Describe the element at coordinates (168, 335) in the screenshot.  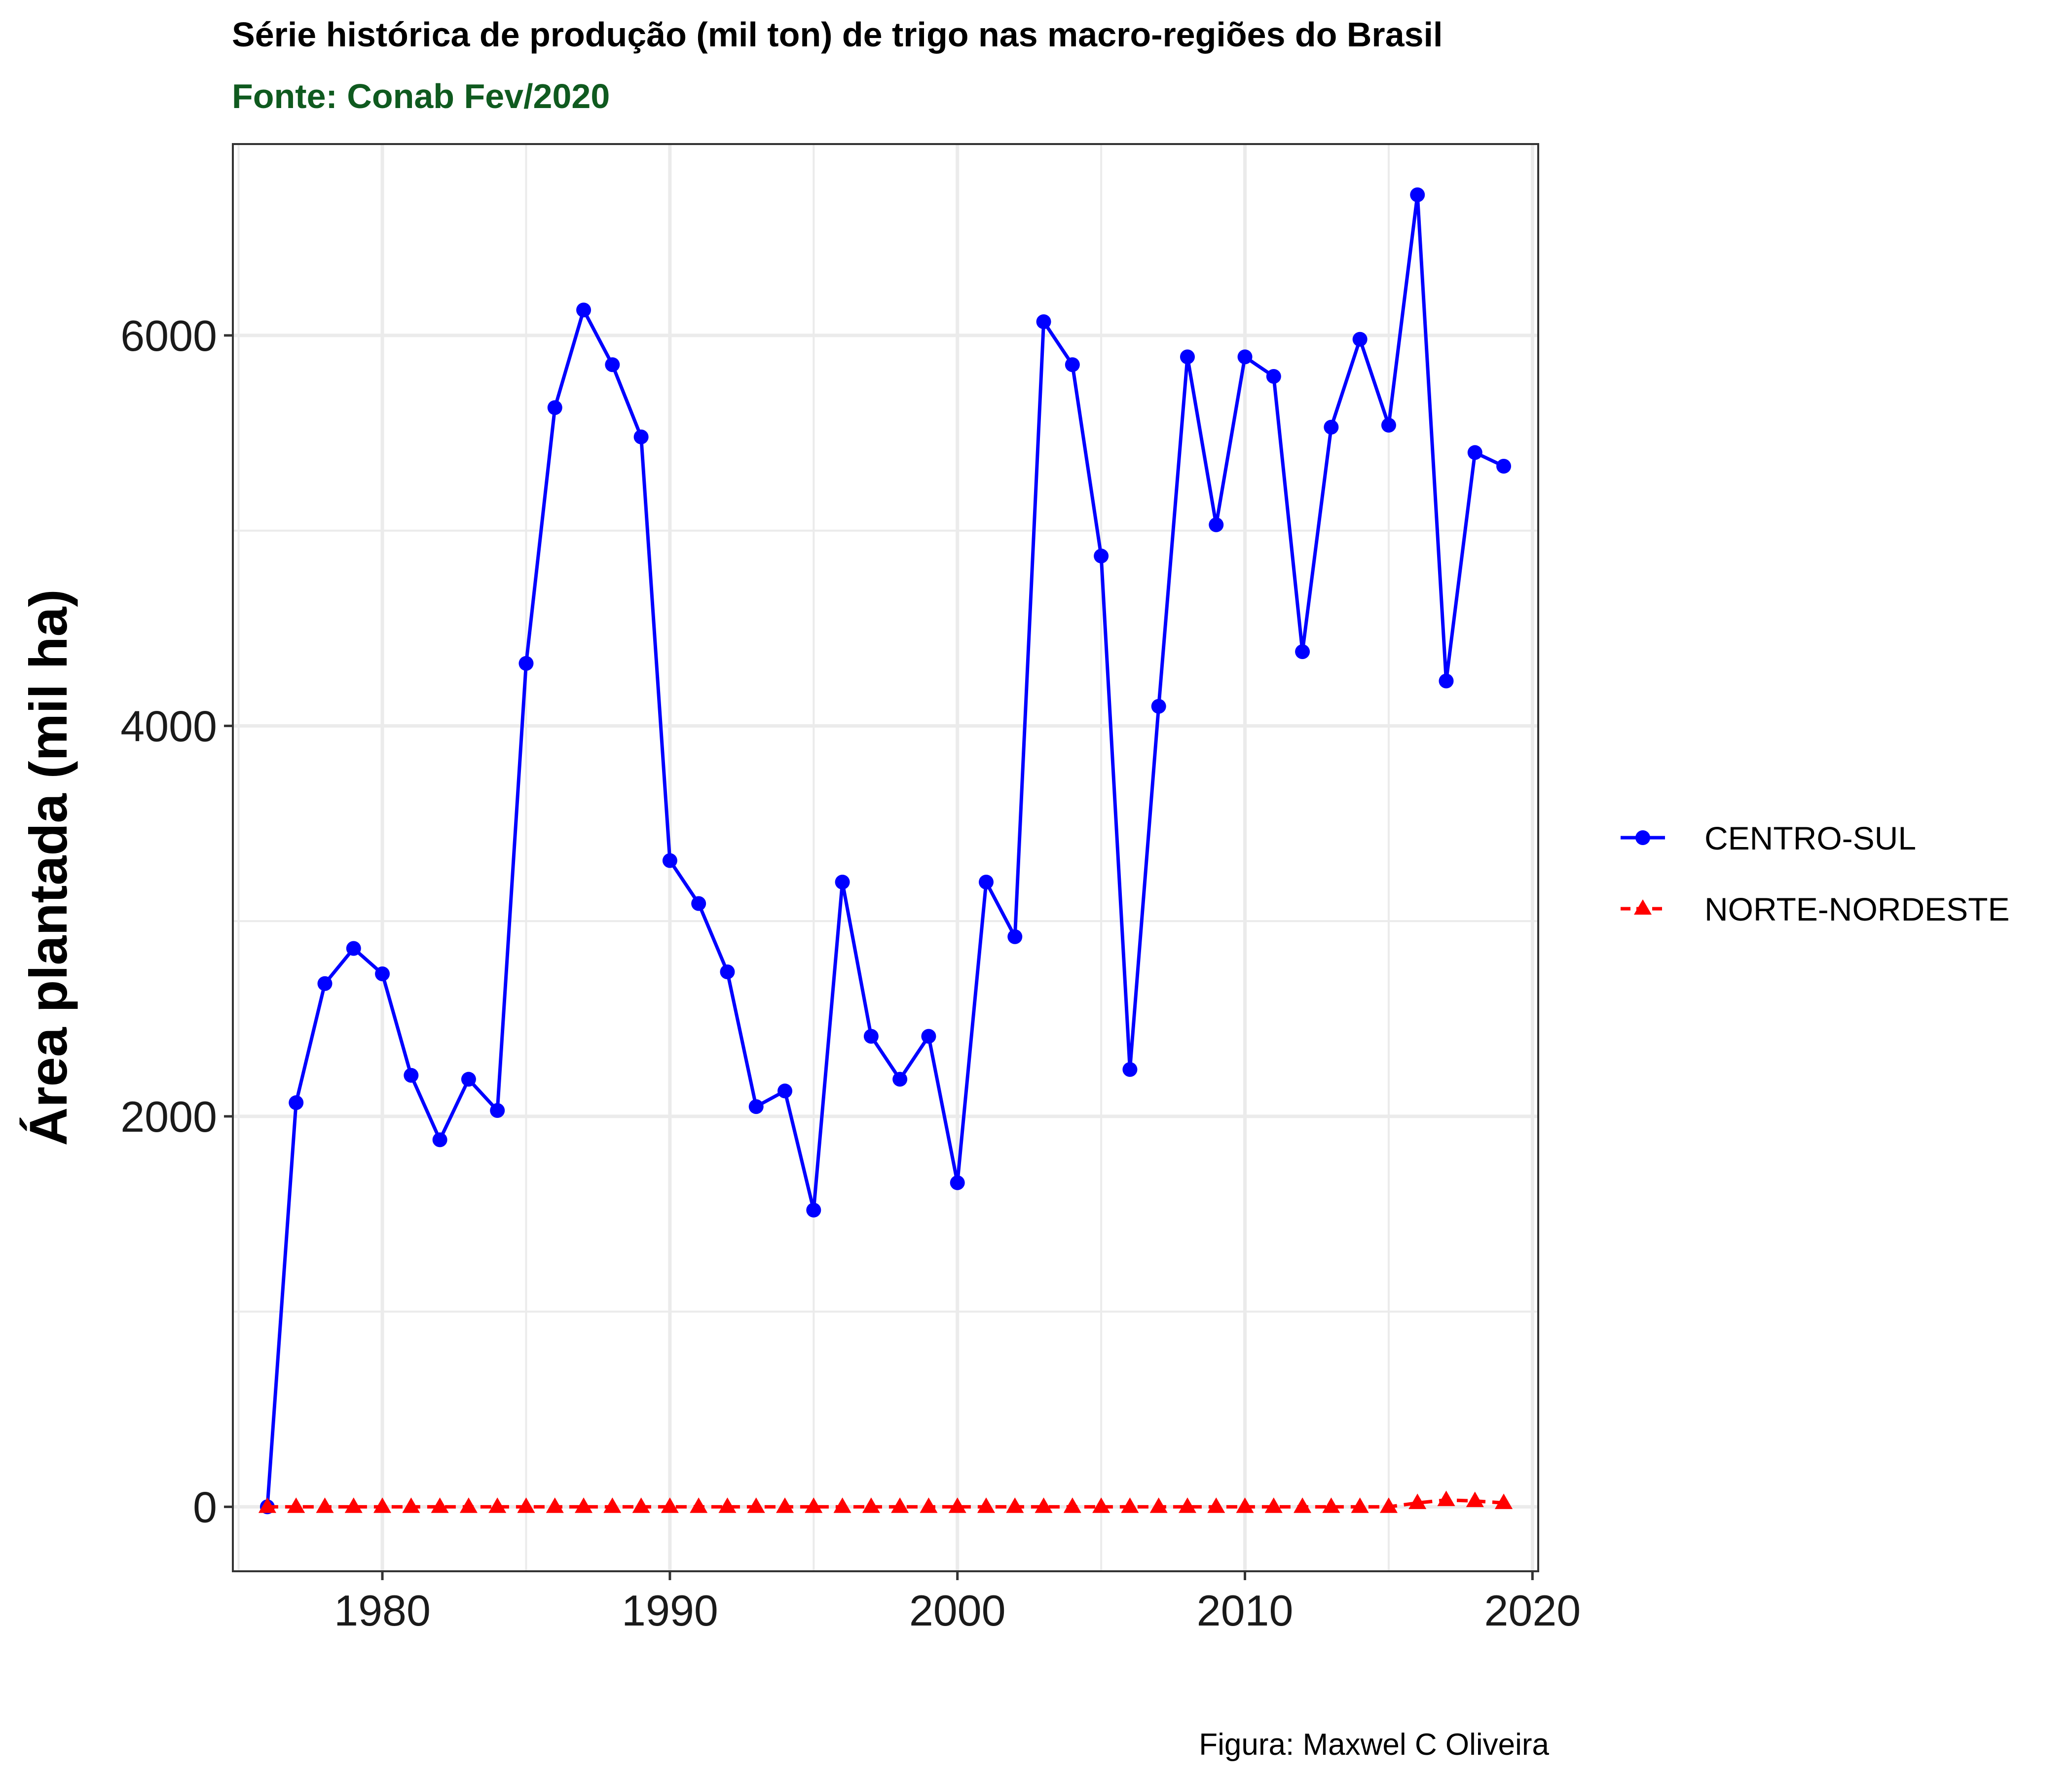
I see `y-tick-label: 6000` at that location.